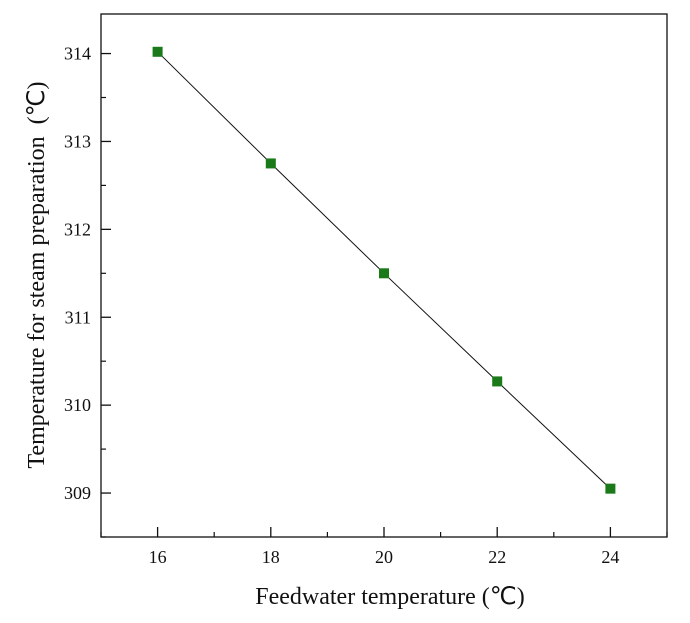 This screenshot has width=690, height=623. What do you see at coordinates (158, 557) in the screenshot?
I see `x-tick-label: 16` at bounding box center [158, 557].